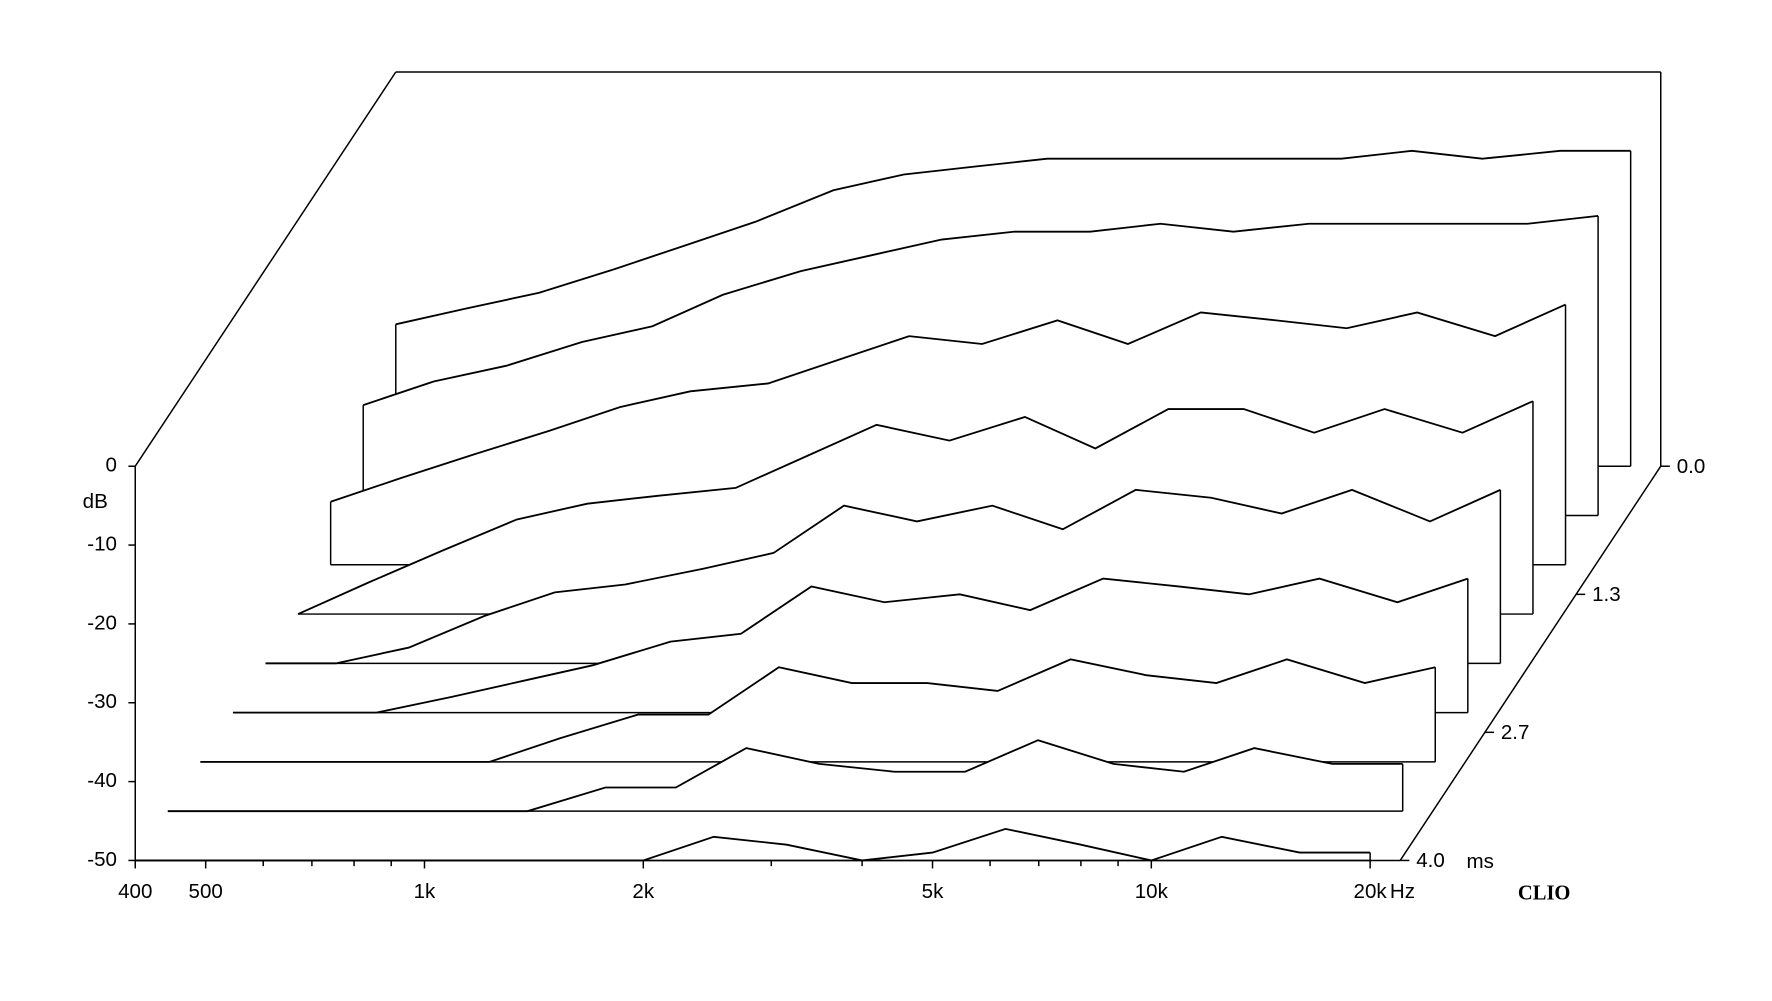 Image resolution: width=1772 pixels, height=1001 pixels. I want to click on x-tick-label: 5k, so click(933, 891).